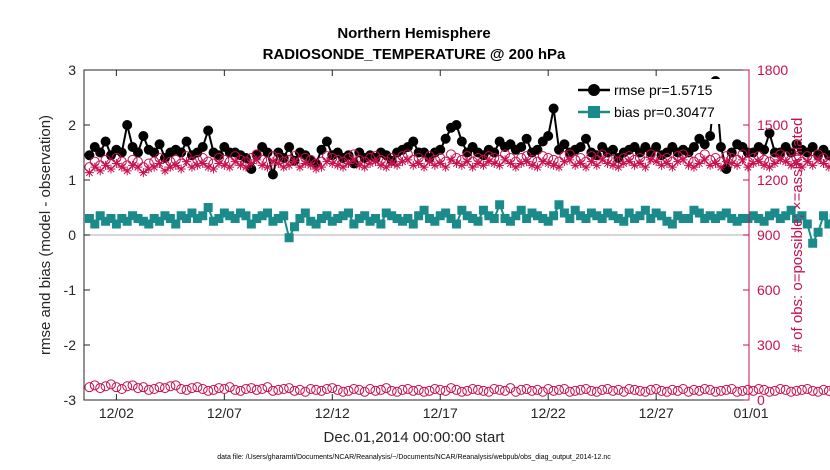 The height and width of the screenshot is (470, 830). I want to click on chart-subtitle: RADIOSONDE_TEMPERATURE @ 200 hPa, so click(414, 54).